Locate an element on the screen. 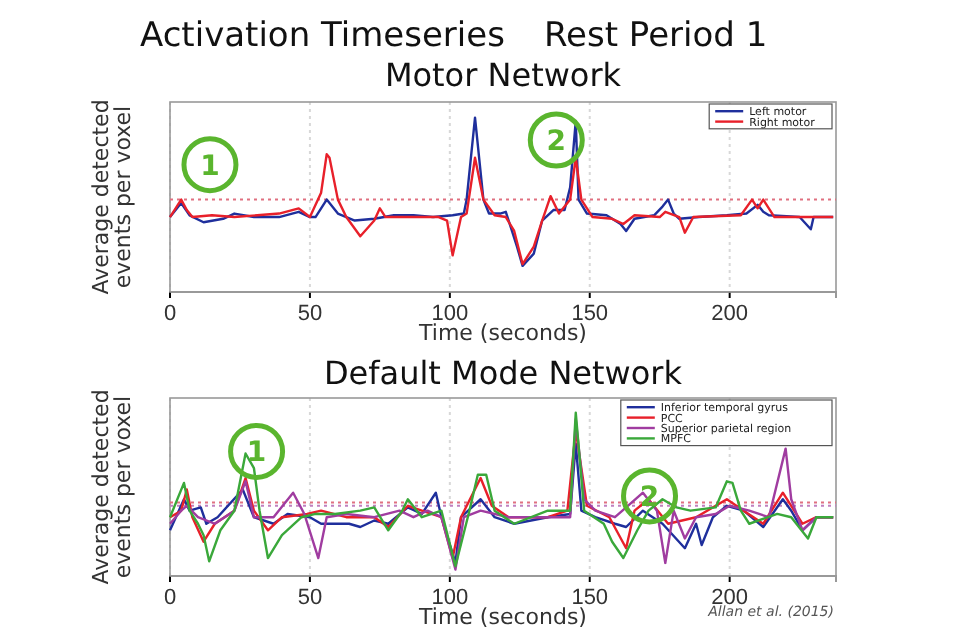  x-tick-label: 200 is located at coordinates (730, 313).